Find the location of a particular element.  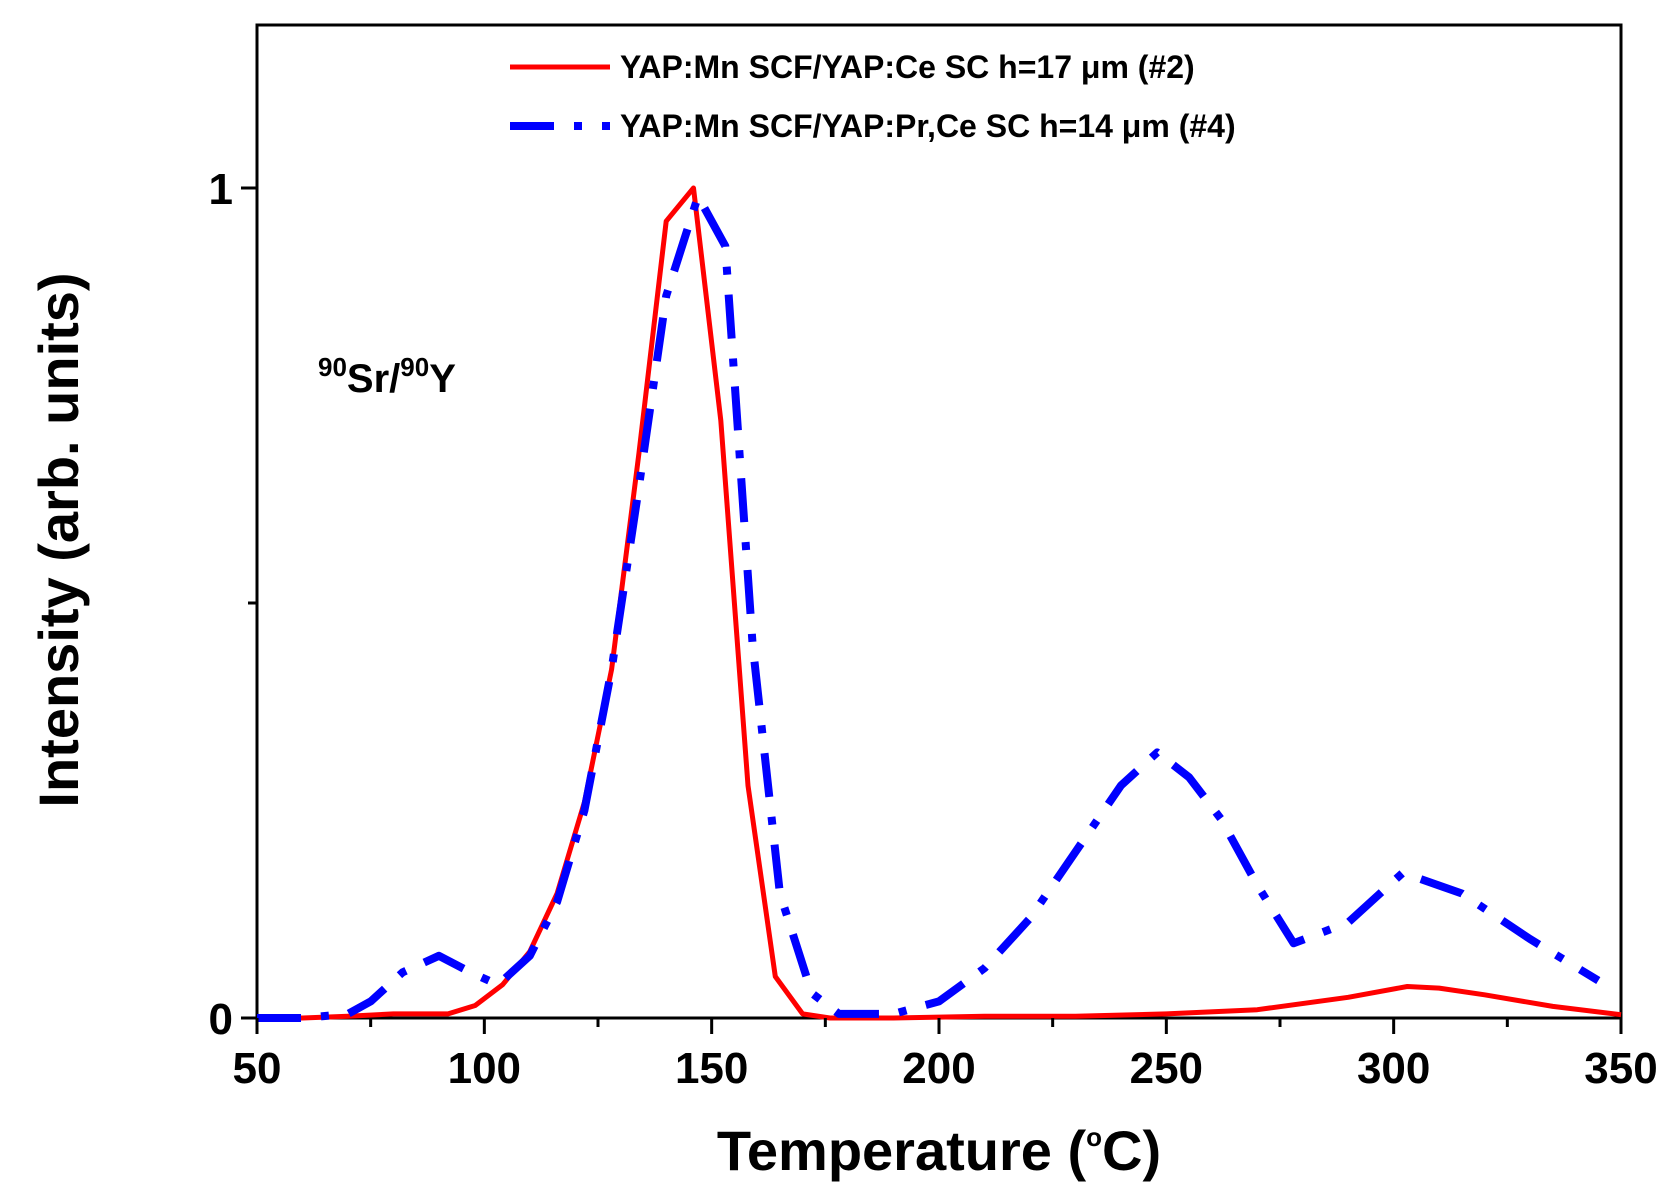

x-axis-unit-degree: o is located at coordinates (1094, 1137).